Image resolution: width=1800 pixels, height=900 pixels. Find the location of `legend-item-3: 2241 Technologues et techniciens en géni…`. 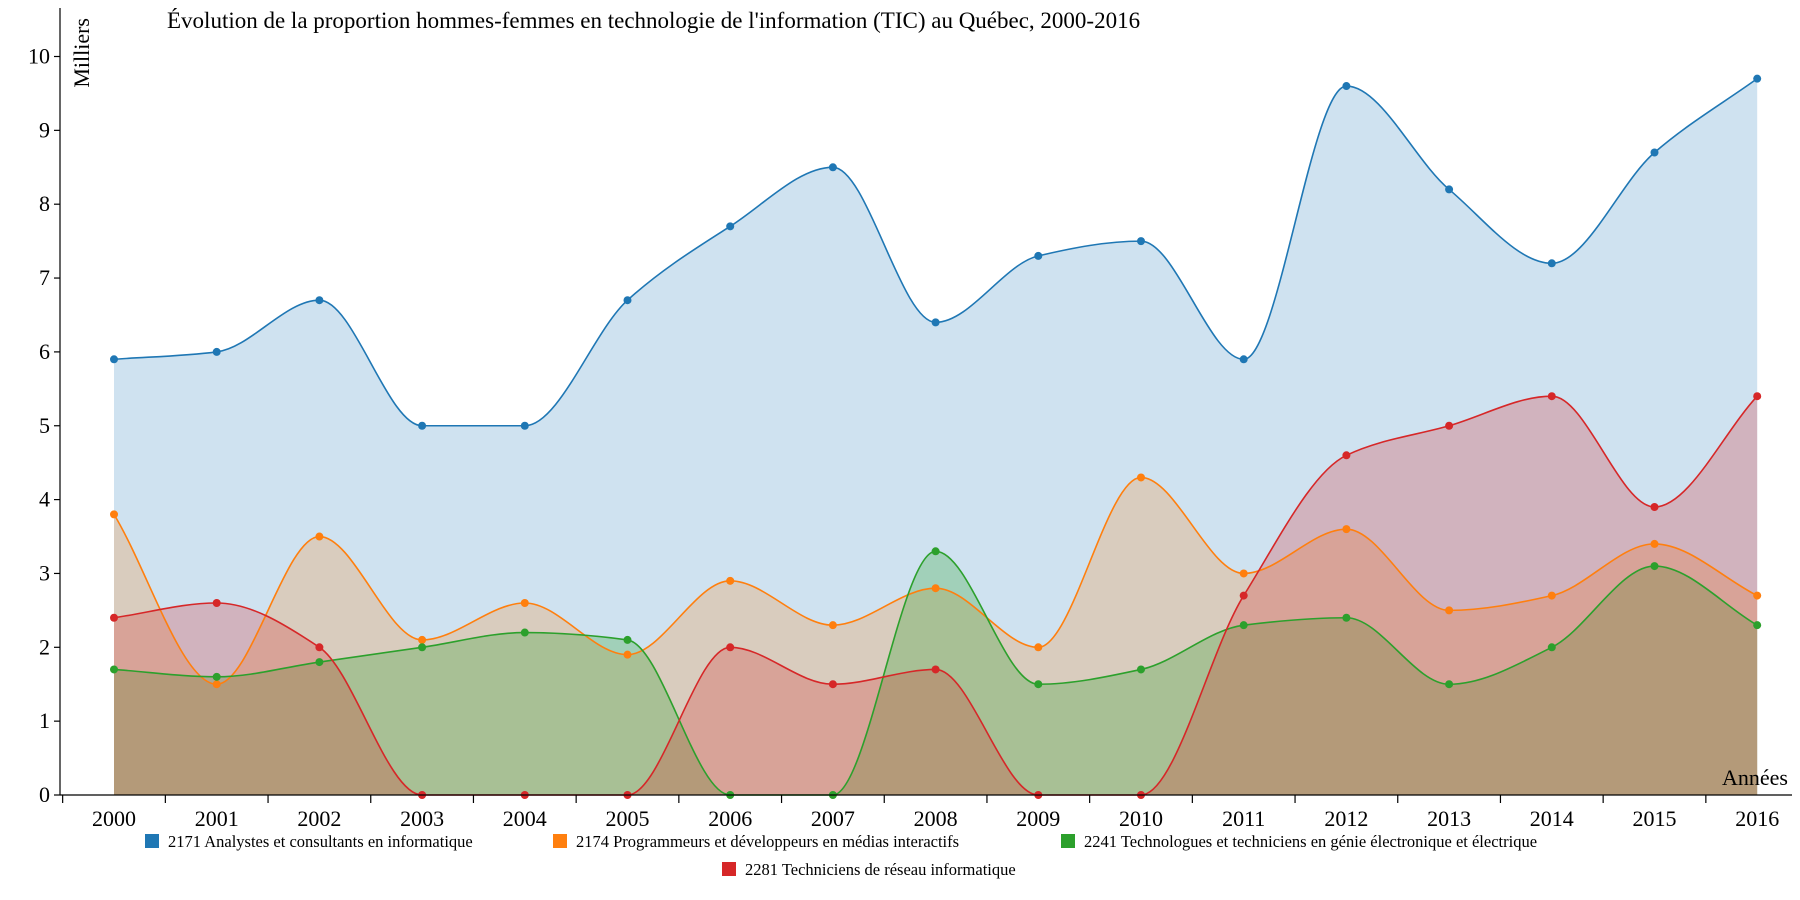

legend-item-3: 2241 Technologues et techniciens en géni… is located at coordinates (1299, 841).